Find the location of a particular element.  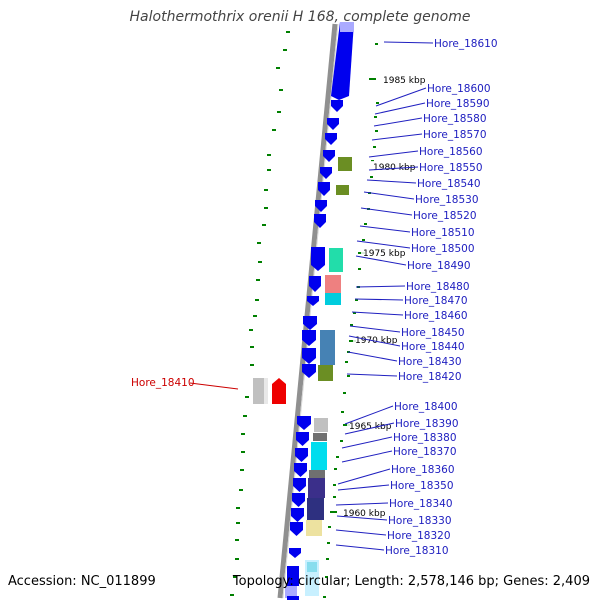

accession-label: Accession: NC_011899 is located at coordinates (82, 581).